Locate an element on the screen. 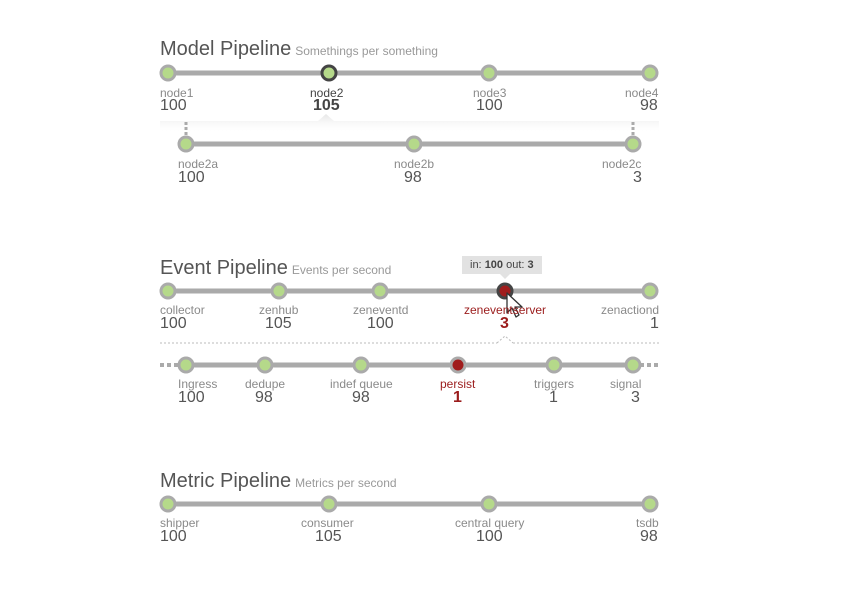 This screenshot has width=850, height=596. event-subnode-label: persist is located at coordinates (458, 384).